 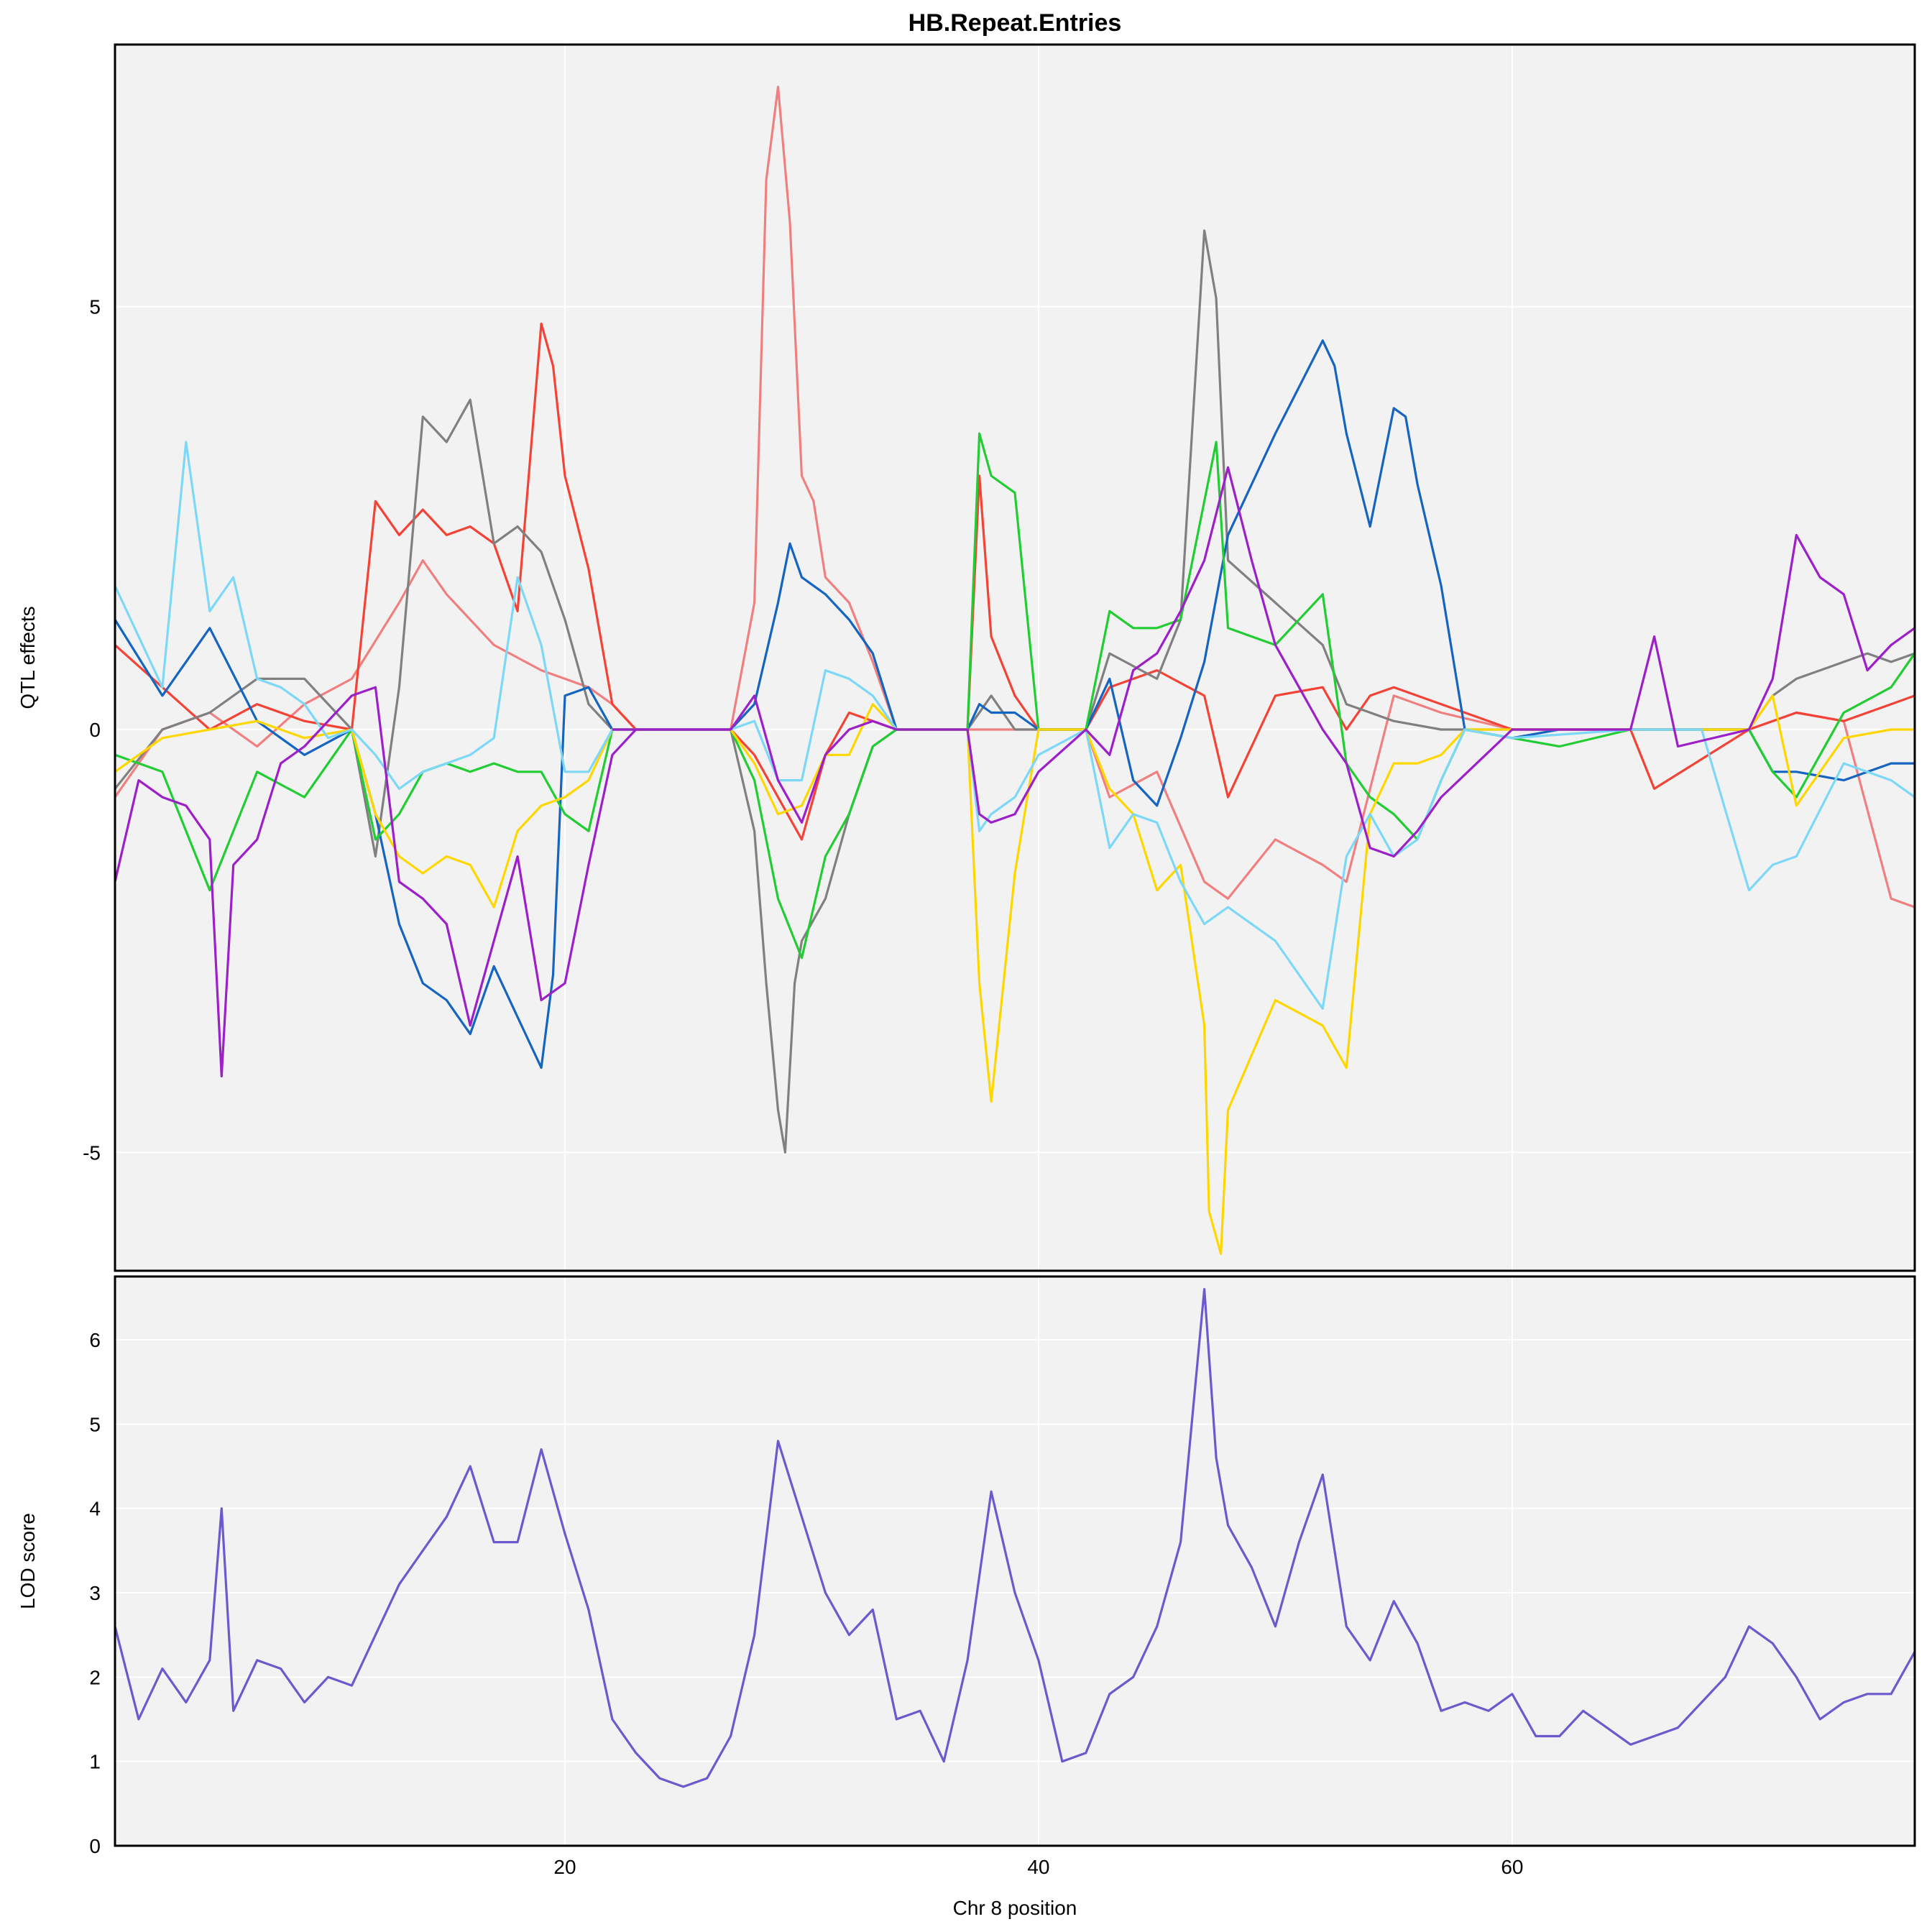 I want to click on lod-y-axis-label: LOD score, so click(x=28, y=1561).